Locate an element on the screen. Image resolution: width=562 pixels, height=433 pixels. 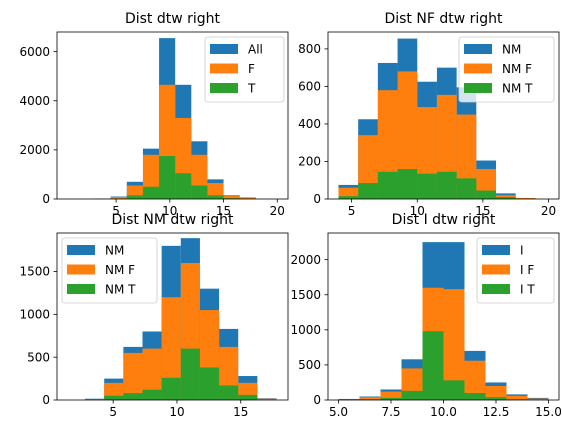
y-tick-label: 600 is located at coordinates (309, 87).